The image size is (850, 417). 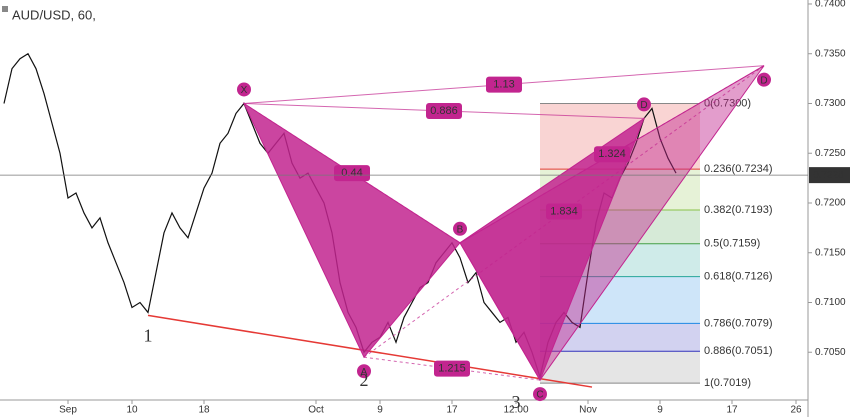 I want to click on fib-label: 1(0.7019), so click(x=727, y=383).